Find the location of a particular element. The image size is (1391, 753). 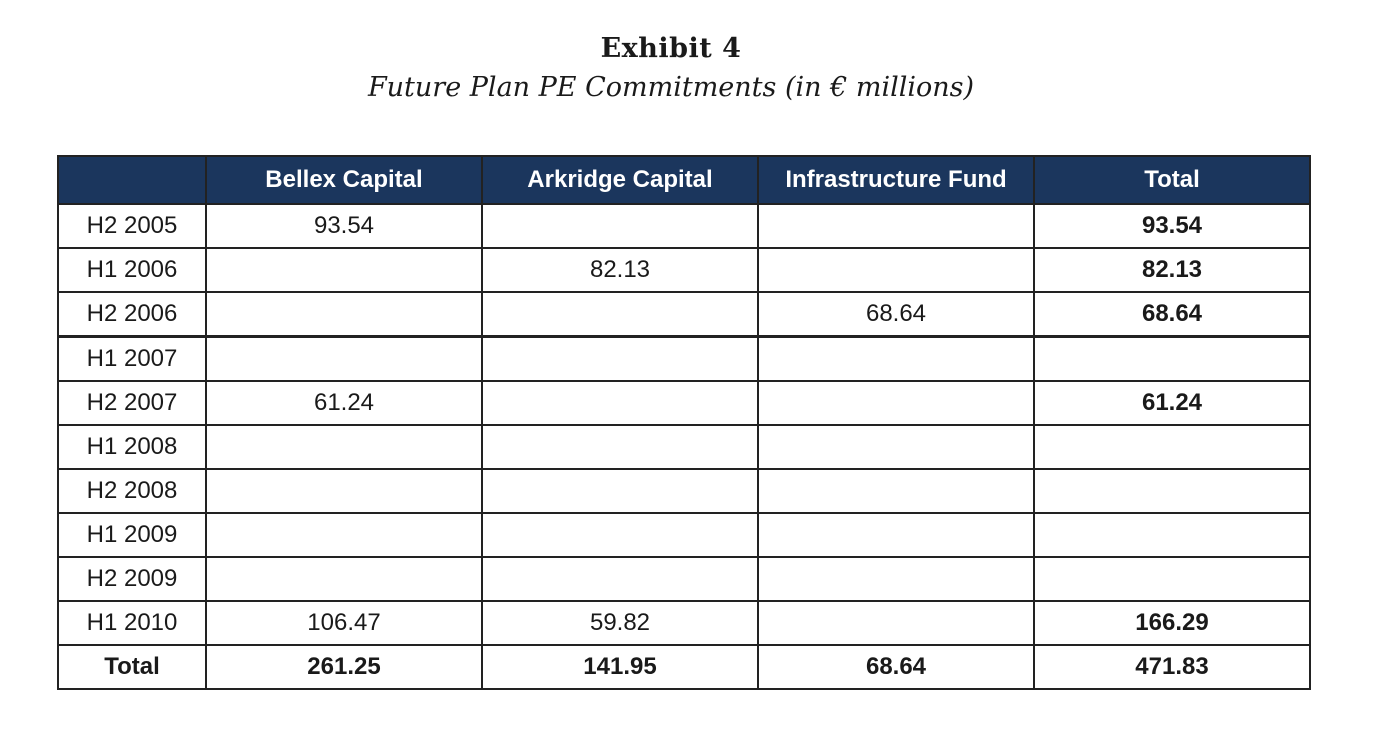

row-total-cell: 166.29 is located at coordinates (1172, 623).